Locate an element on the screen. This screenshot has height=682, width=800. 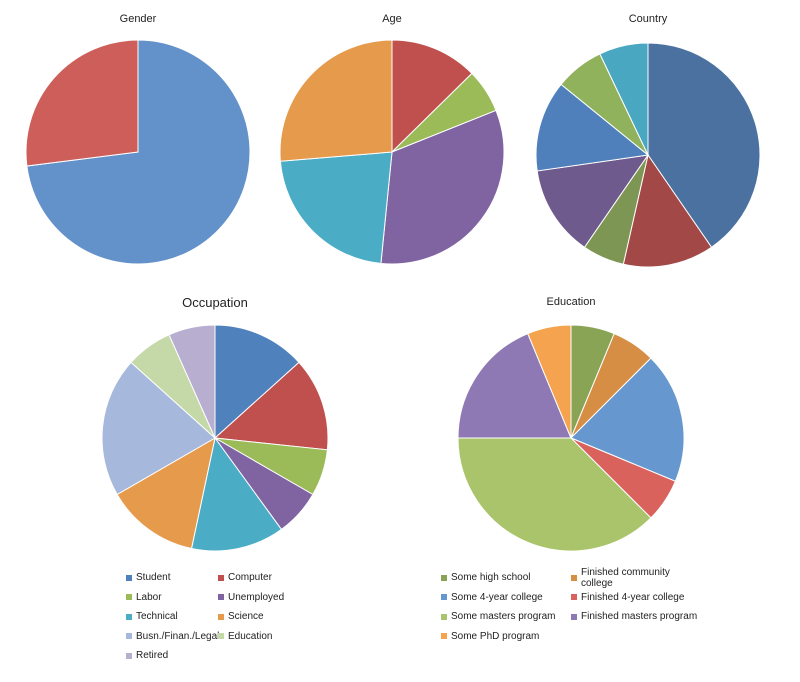
legend-label: Some 4-year college is located at coordinates (497, 597).